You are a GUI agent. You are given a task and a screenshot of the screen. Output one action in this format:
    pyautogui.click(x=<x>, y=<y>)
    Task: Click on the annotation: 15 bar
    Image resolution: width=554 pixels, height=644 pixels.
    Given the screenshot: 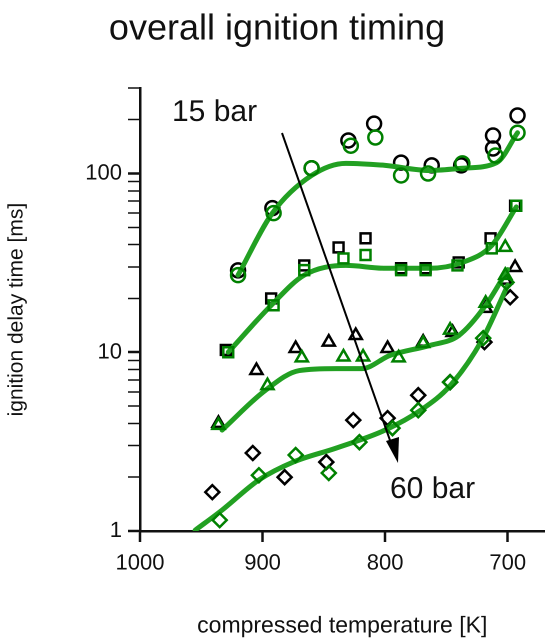 What is the action you would take?
    pyautogui.click(x=215, y=112)
    